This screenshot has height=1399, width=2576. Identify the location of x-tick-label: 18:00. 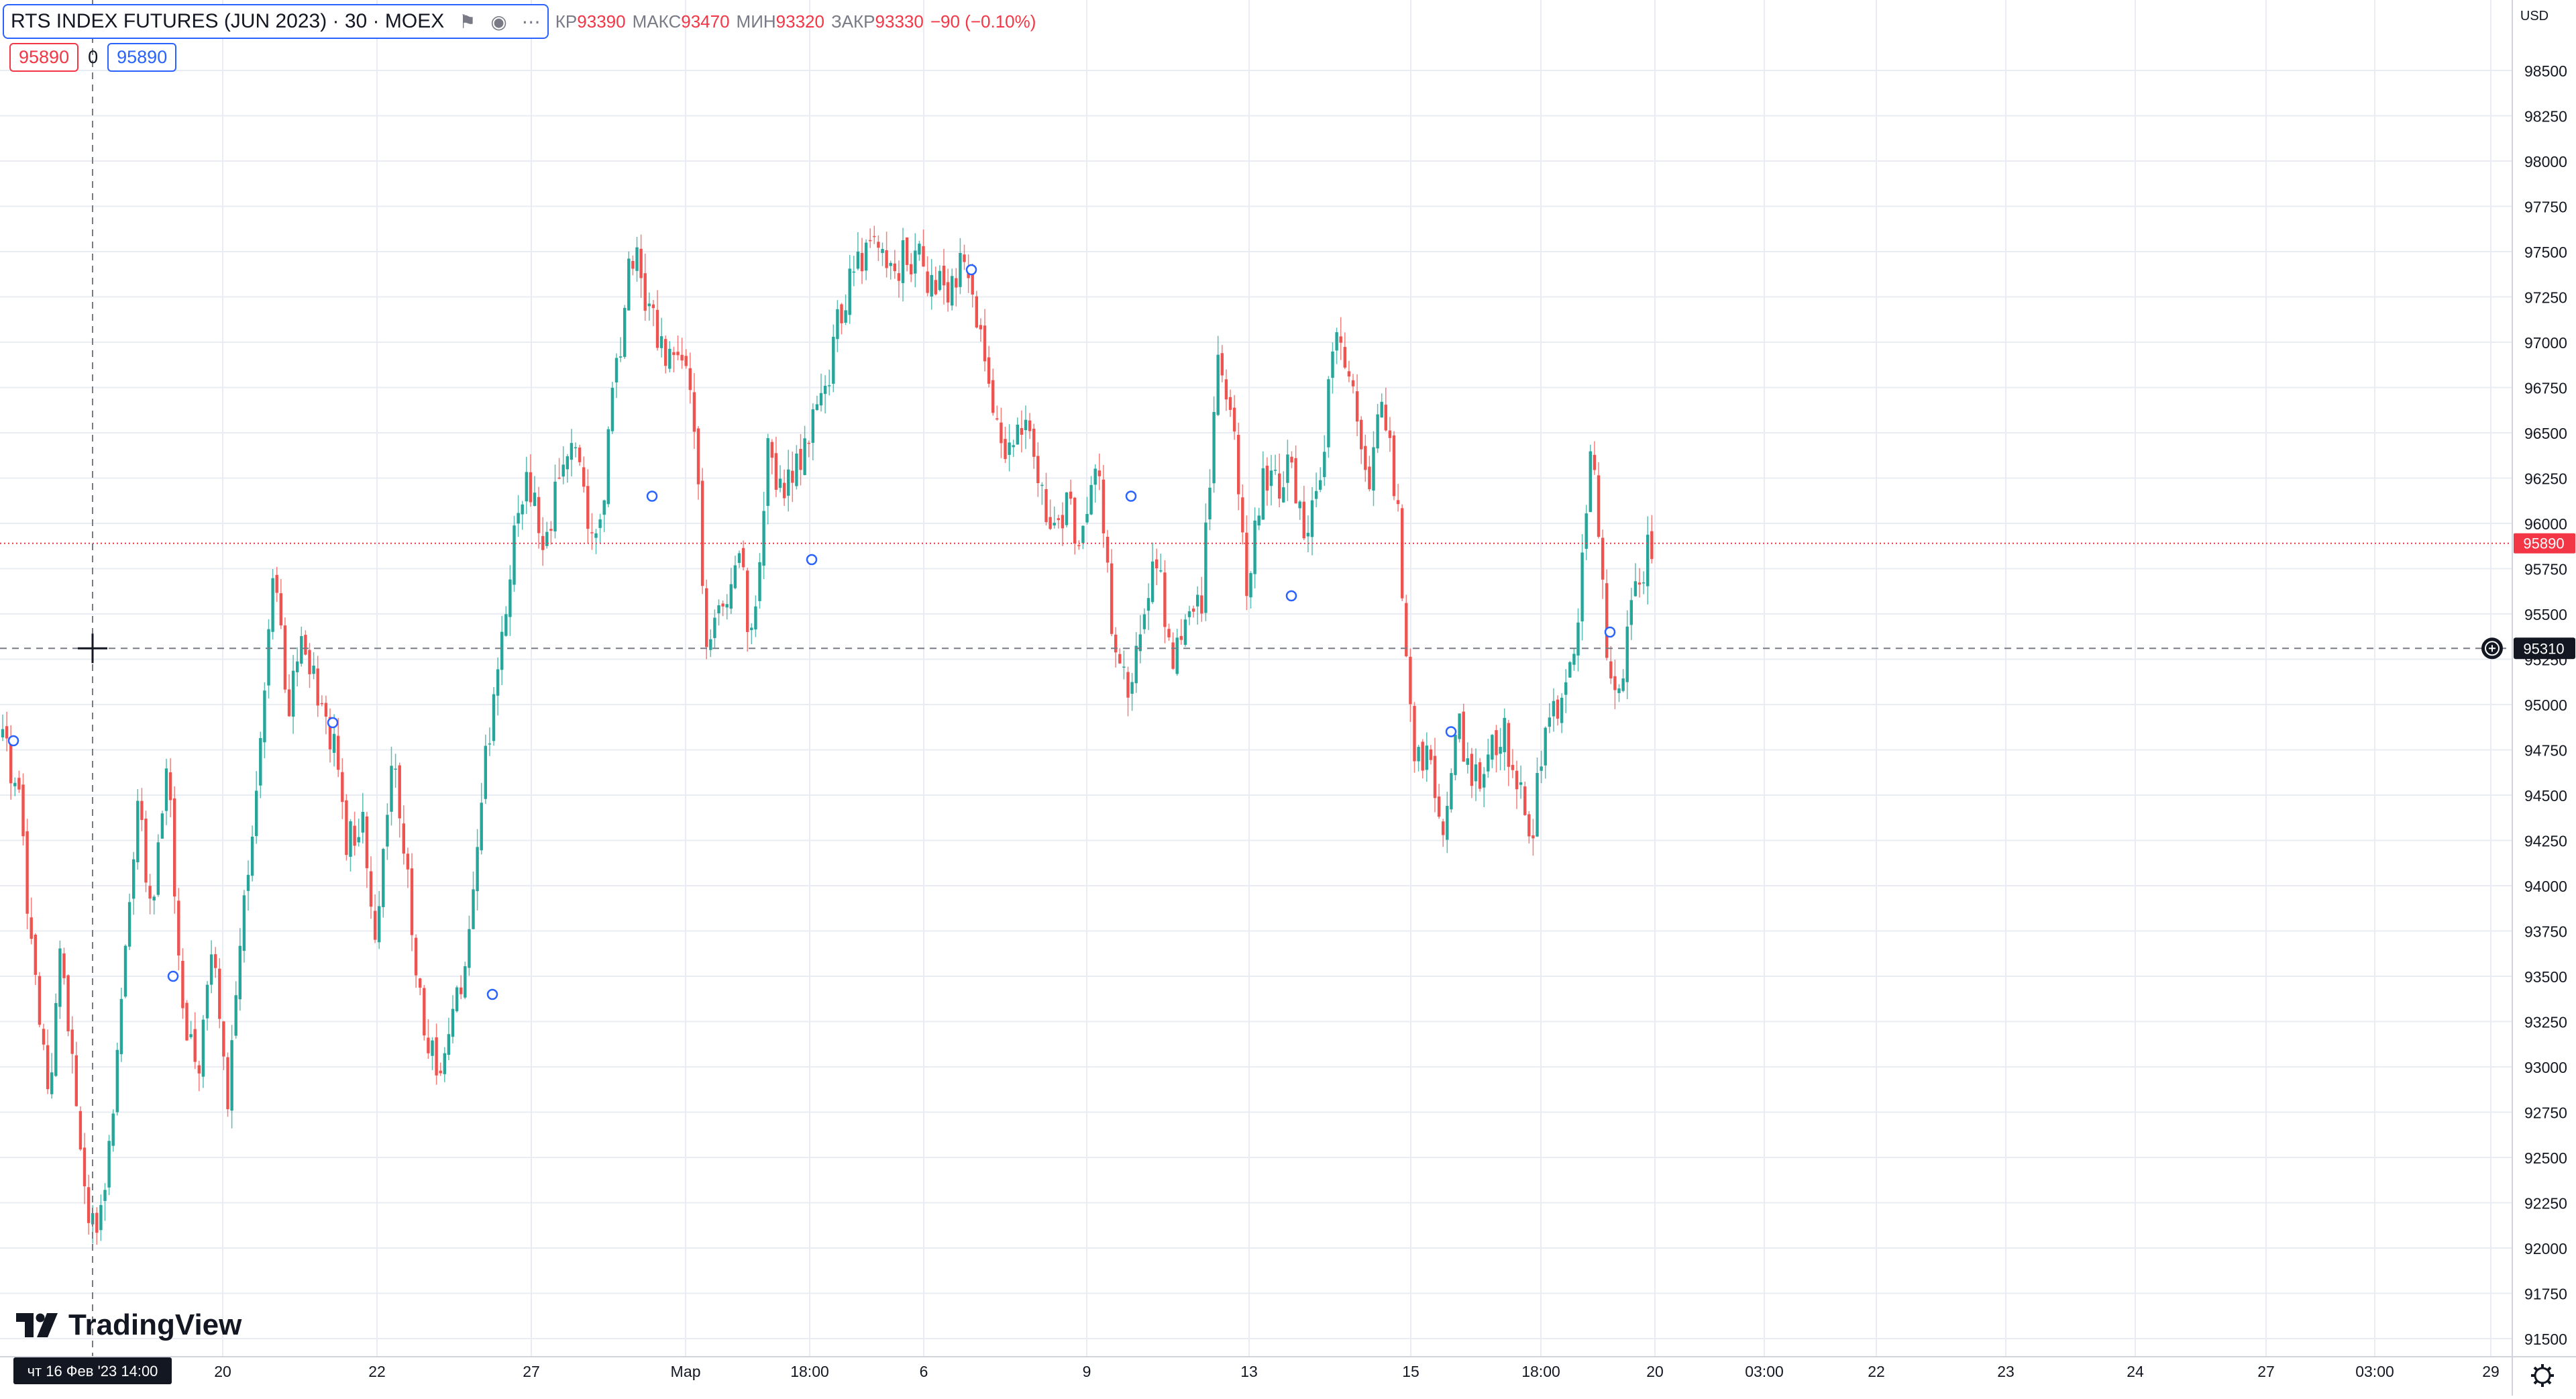
(1540, 1371).